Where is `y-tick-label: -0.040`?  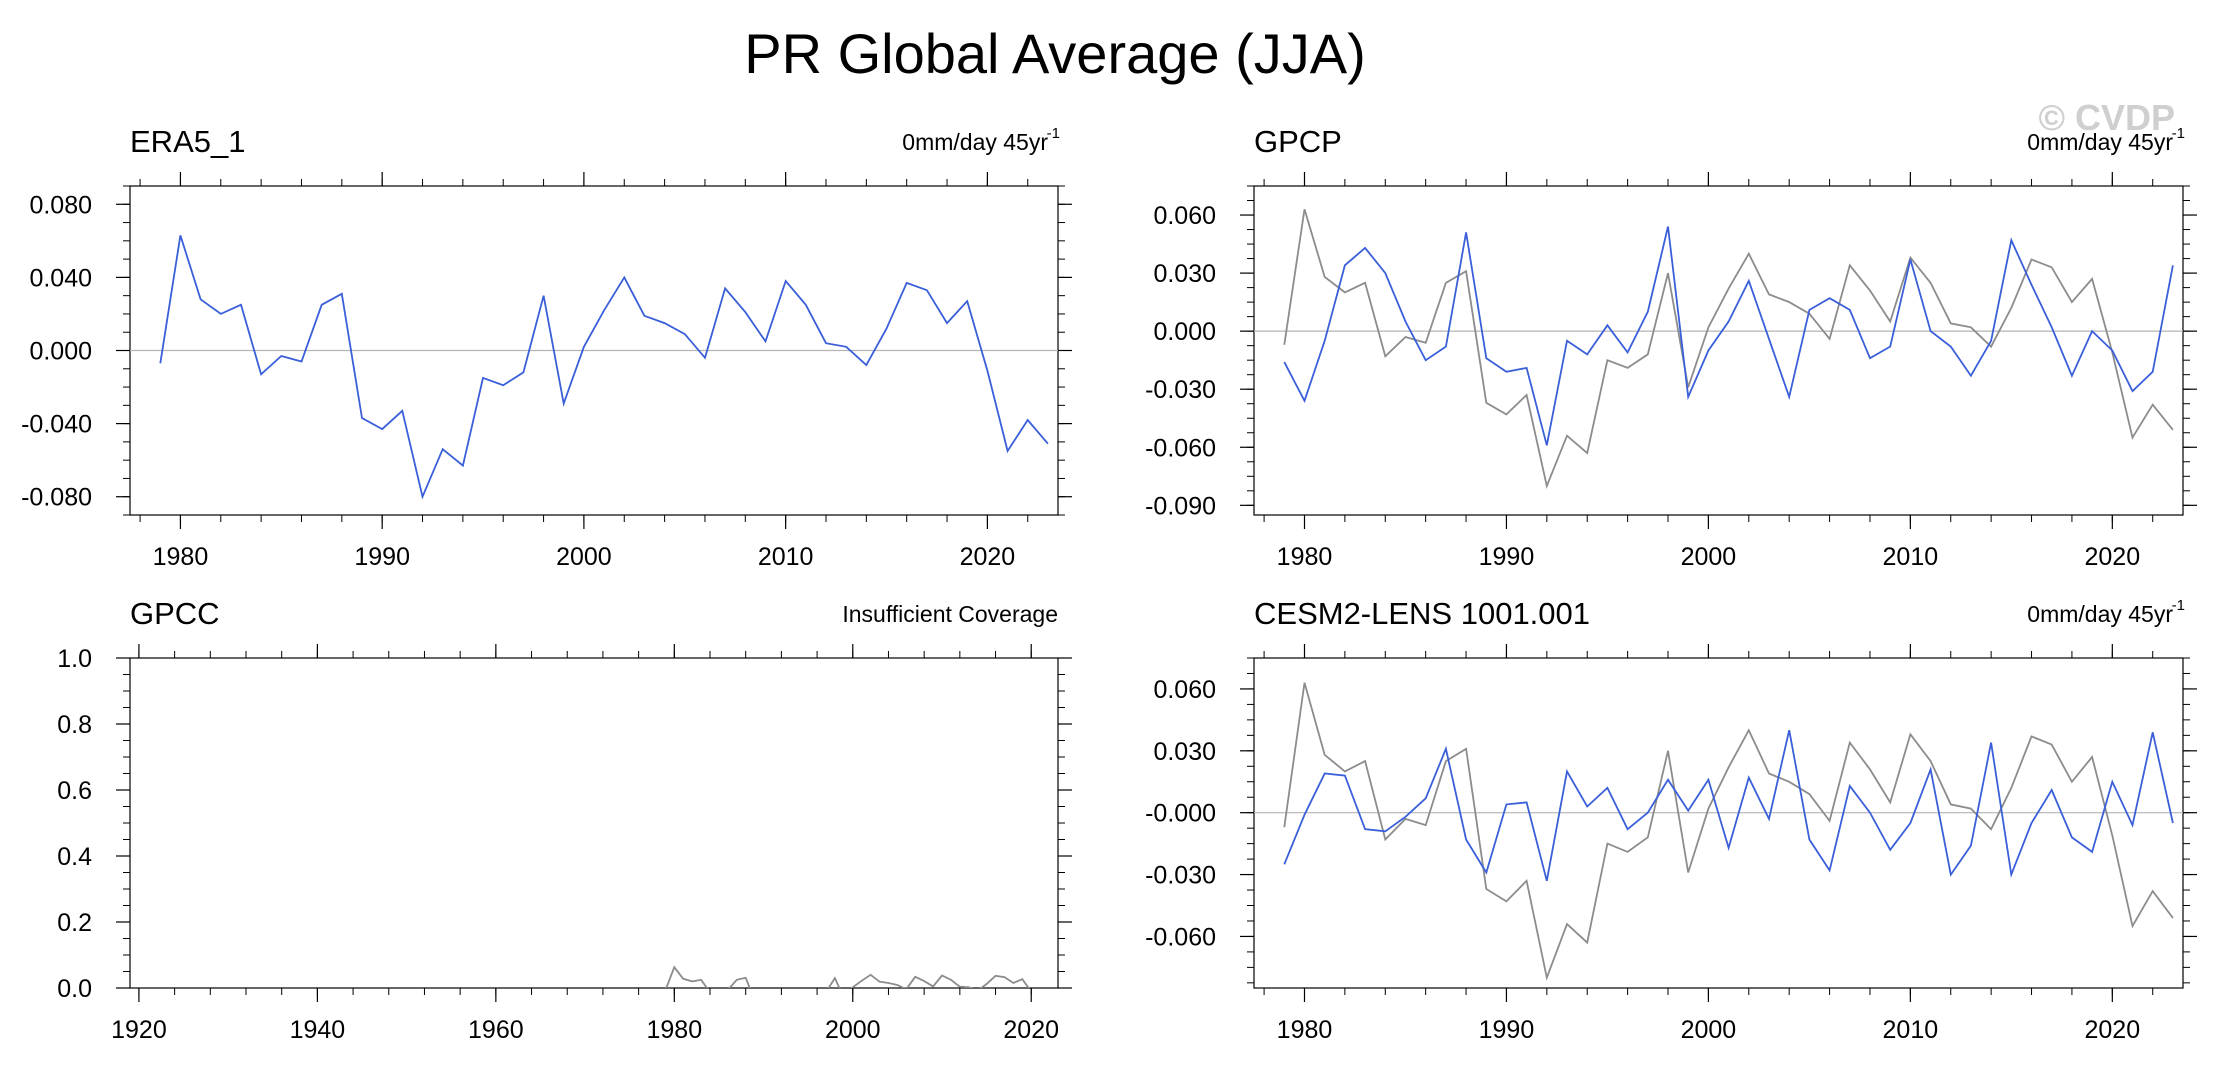
y-tick-label: -0.040 is located at coordinates (56, 425).